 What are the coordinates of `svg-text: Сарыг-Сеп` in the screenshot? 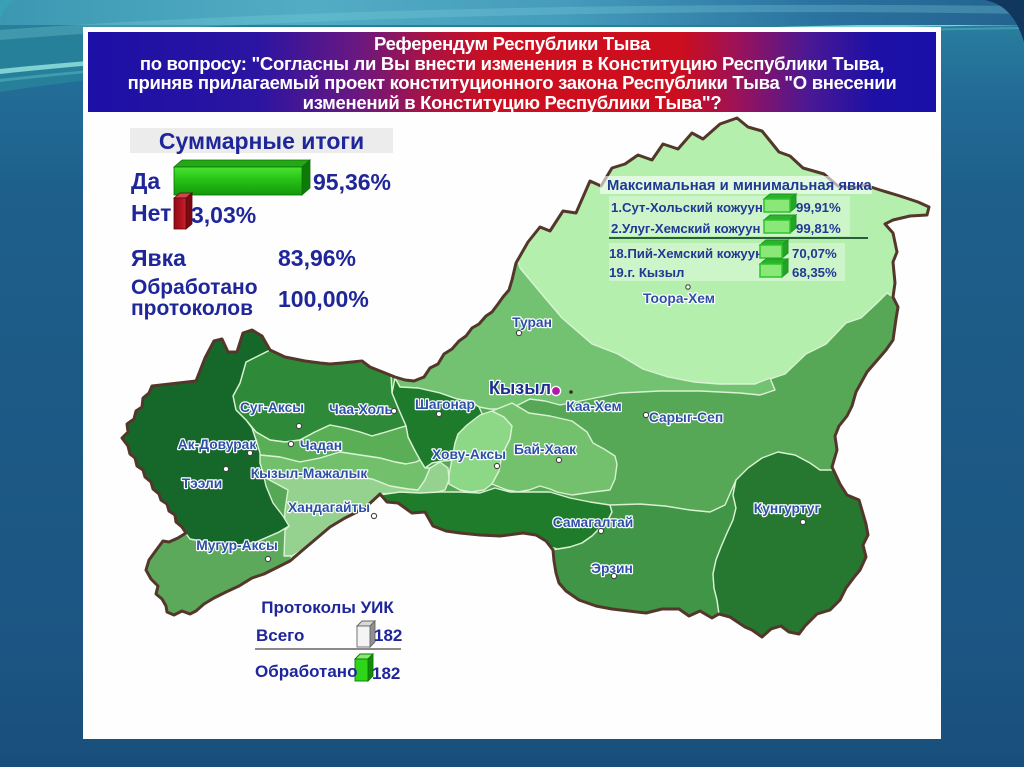 It's located at (686, 417).